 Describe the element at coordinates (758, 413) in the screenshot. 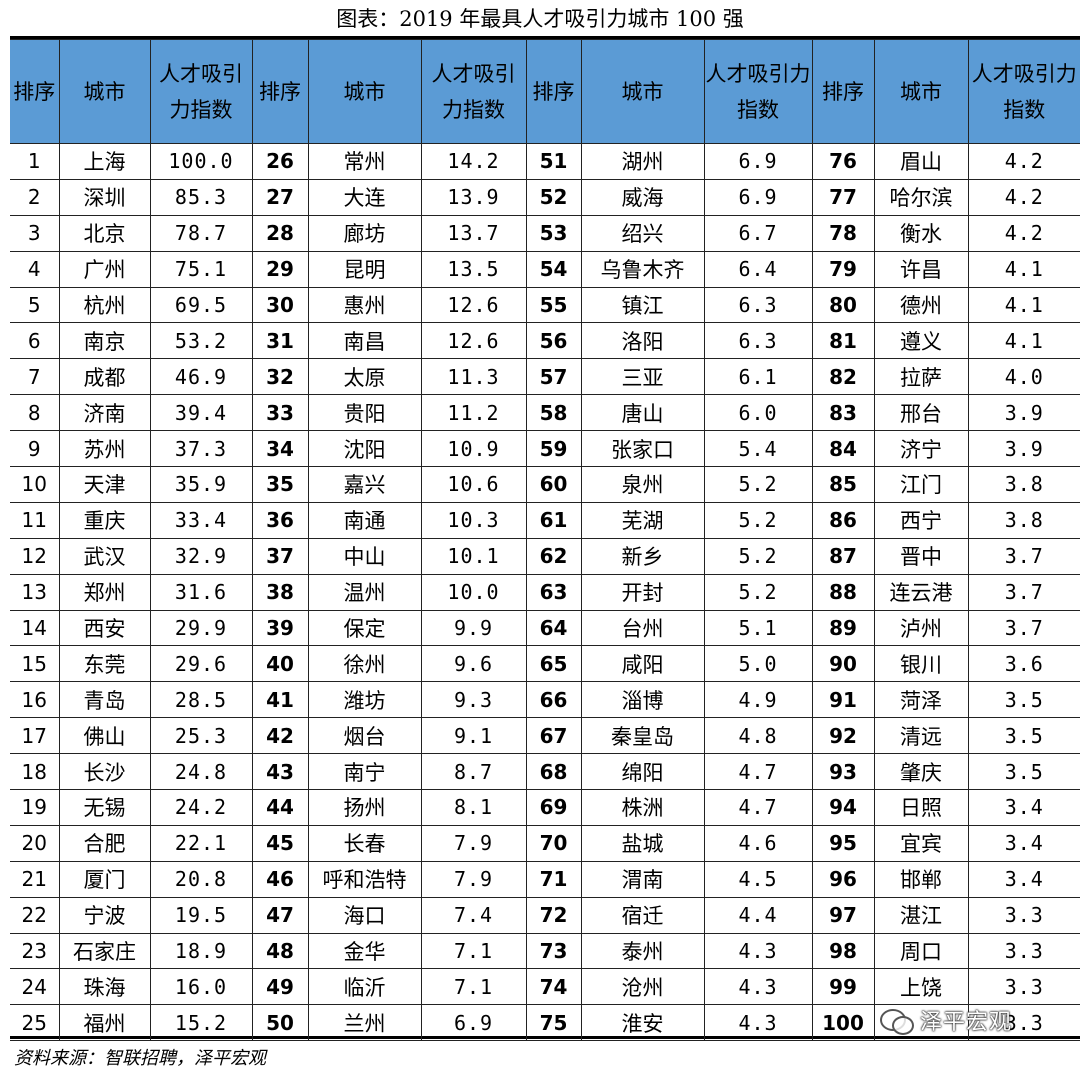

I see `index-cell: 6.0` at that location.